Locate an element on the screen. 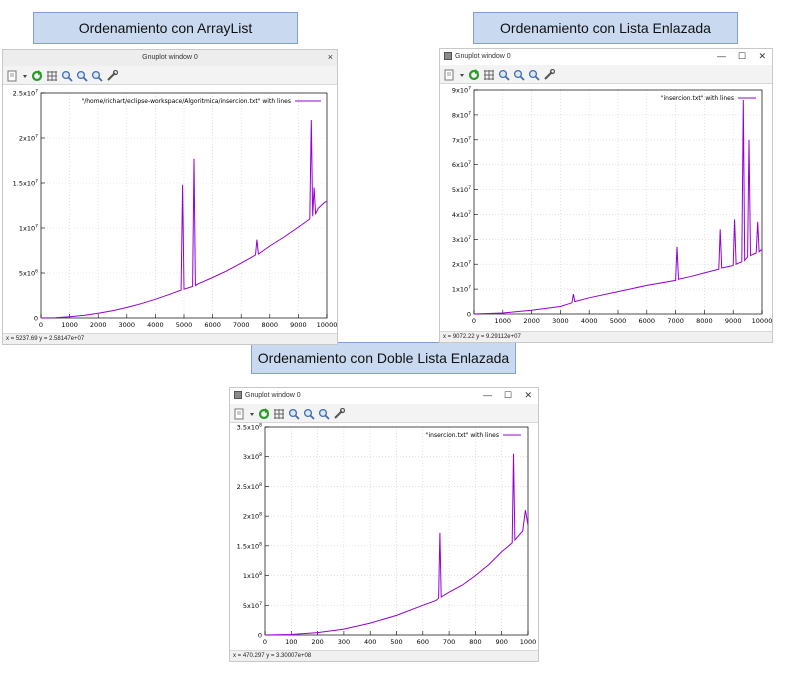 This screenshot has width=790, height=674. y-tick-mantissa: 9x10 is located at coordinates (460, 91).